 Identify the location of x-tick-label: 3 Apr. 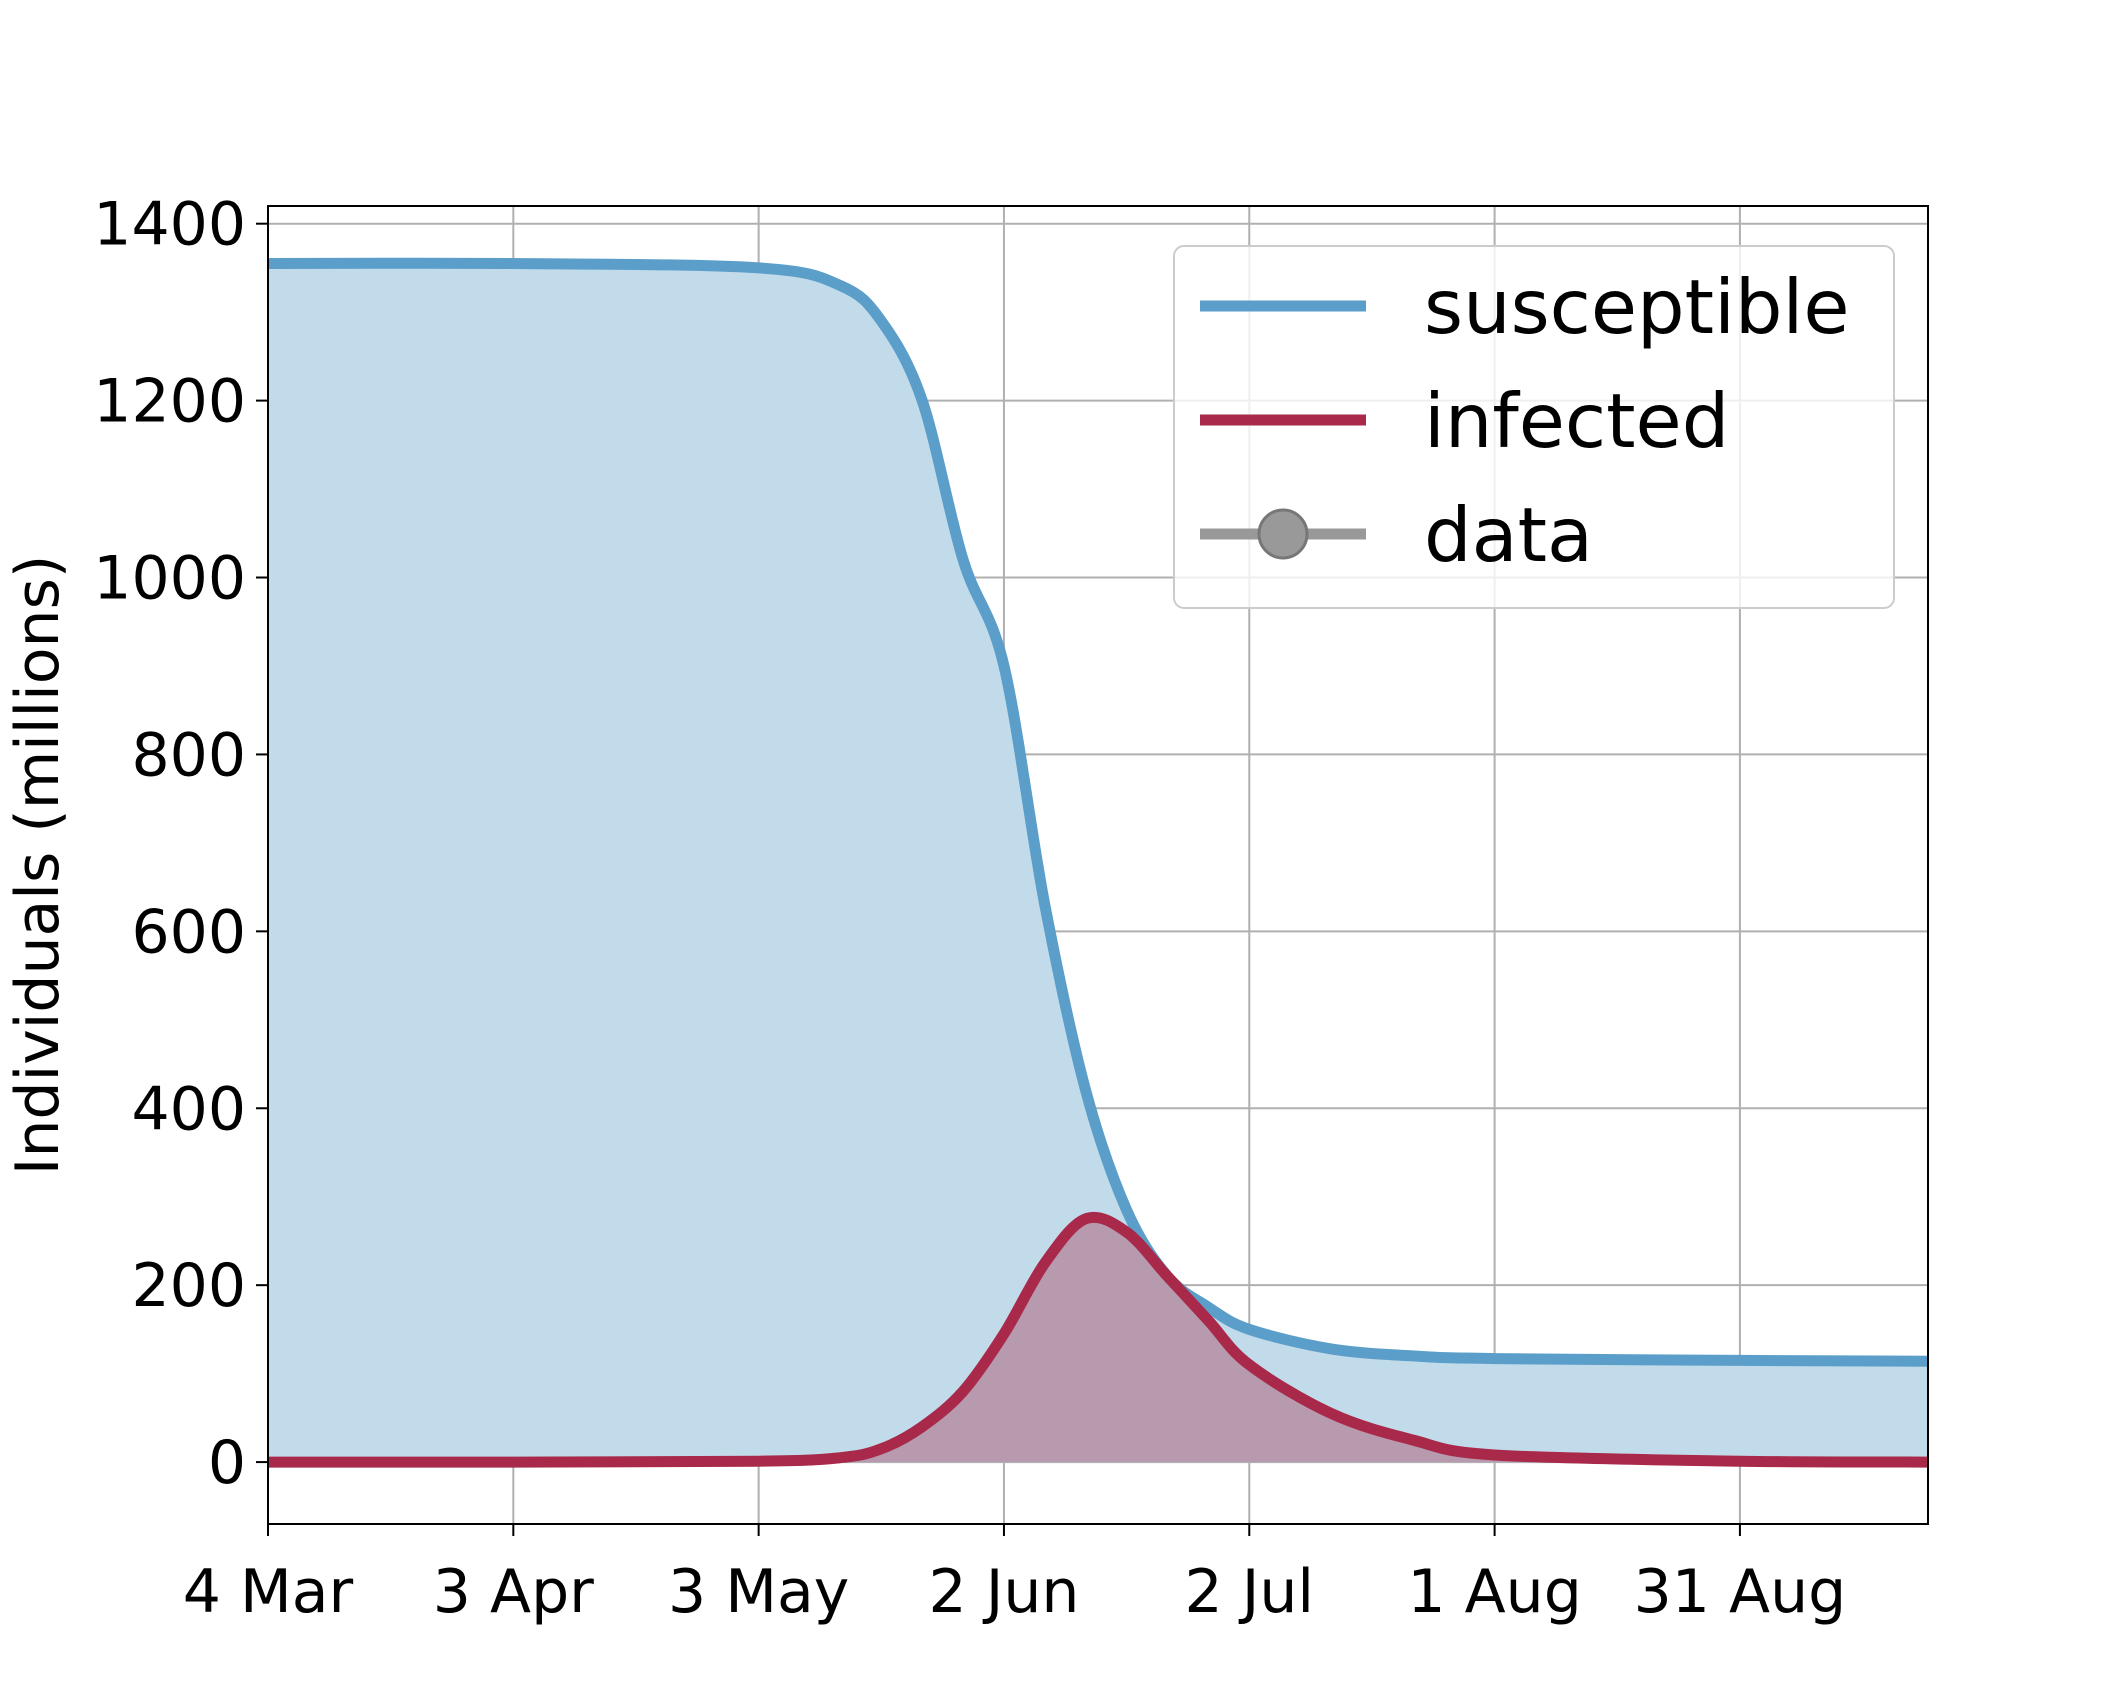
(513, 1592).